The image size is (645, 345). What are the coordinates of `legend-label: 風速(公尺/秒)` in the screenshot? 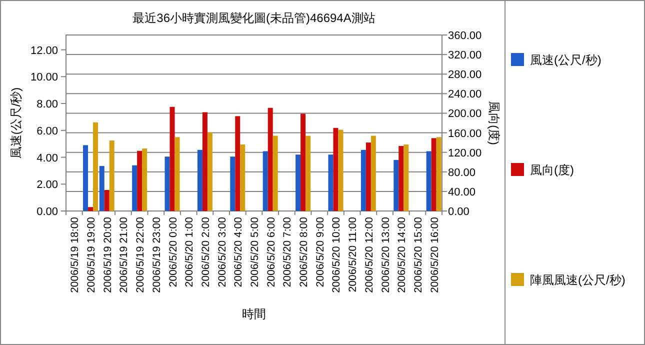 It's located at (566, 60).